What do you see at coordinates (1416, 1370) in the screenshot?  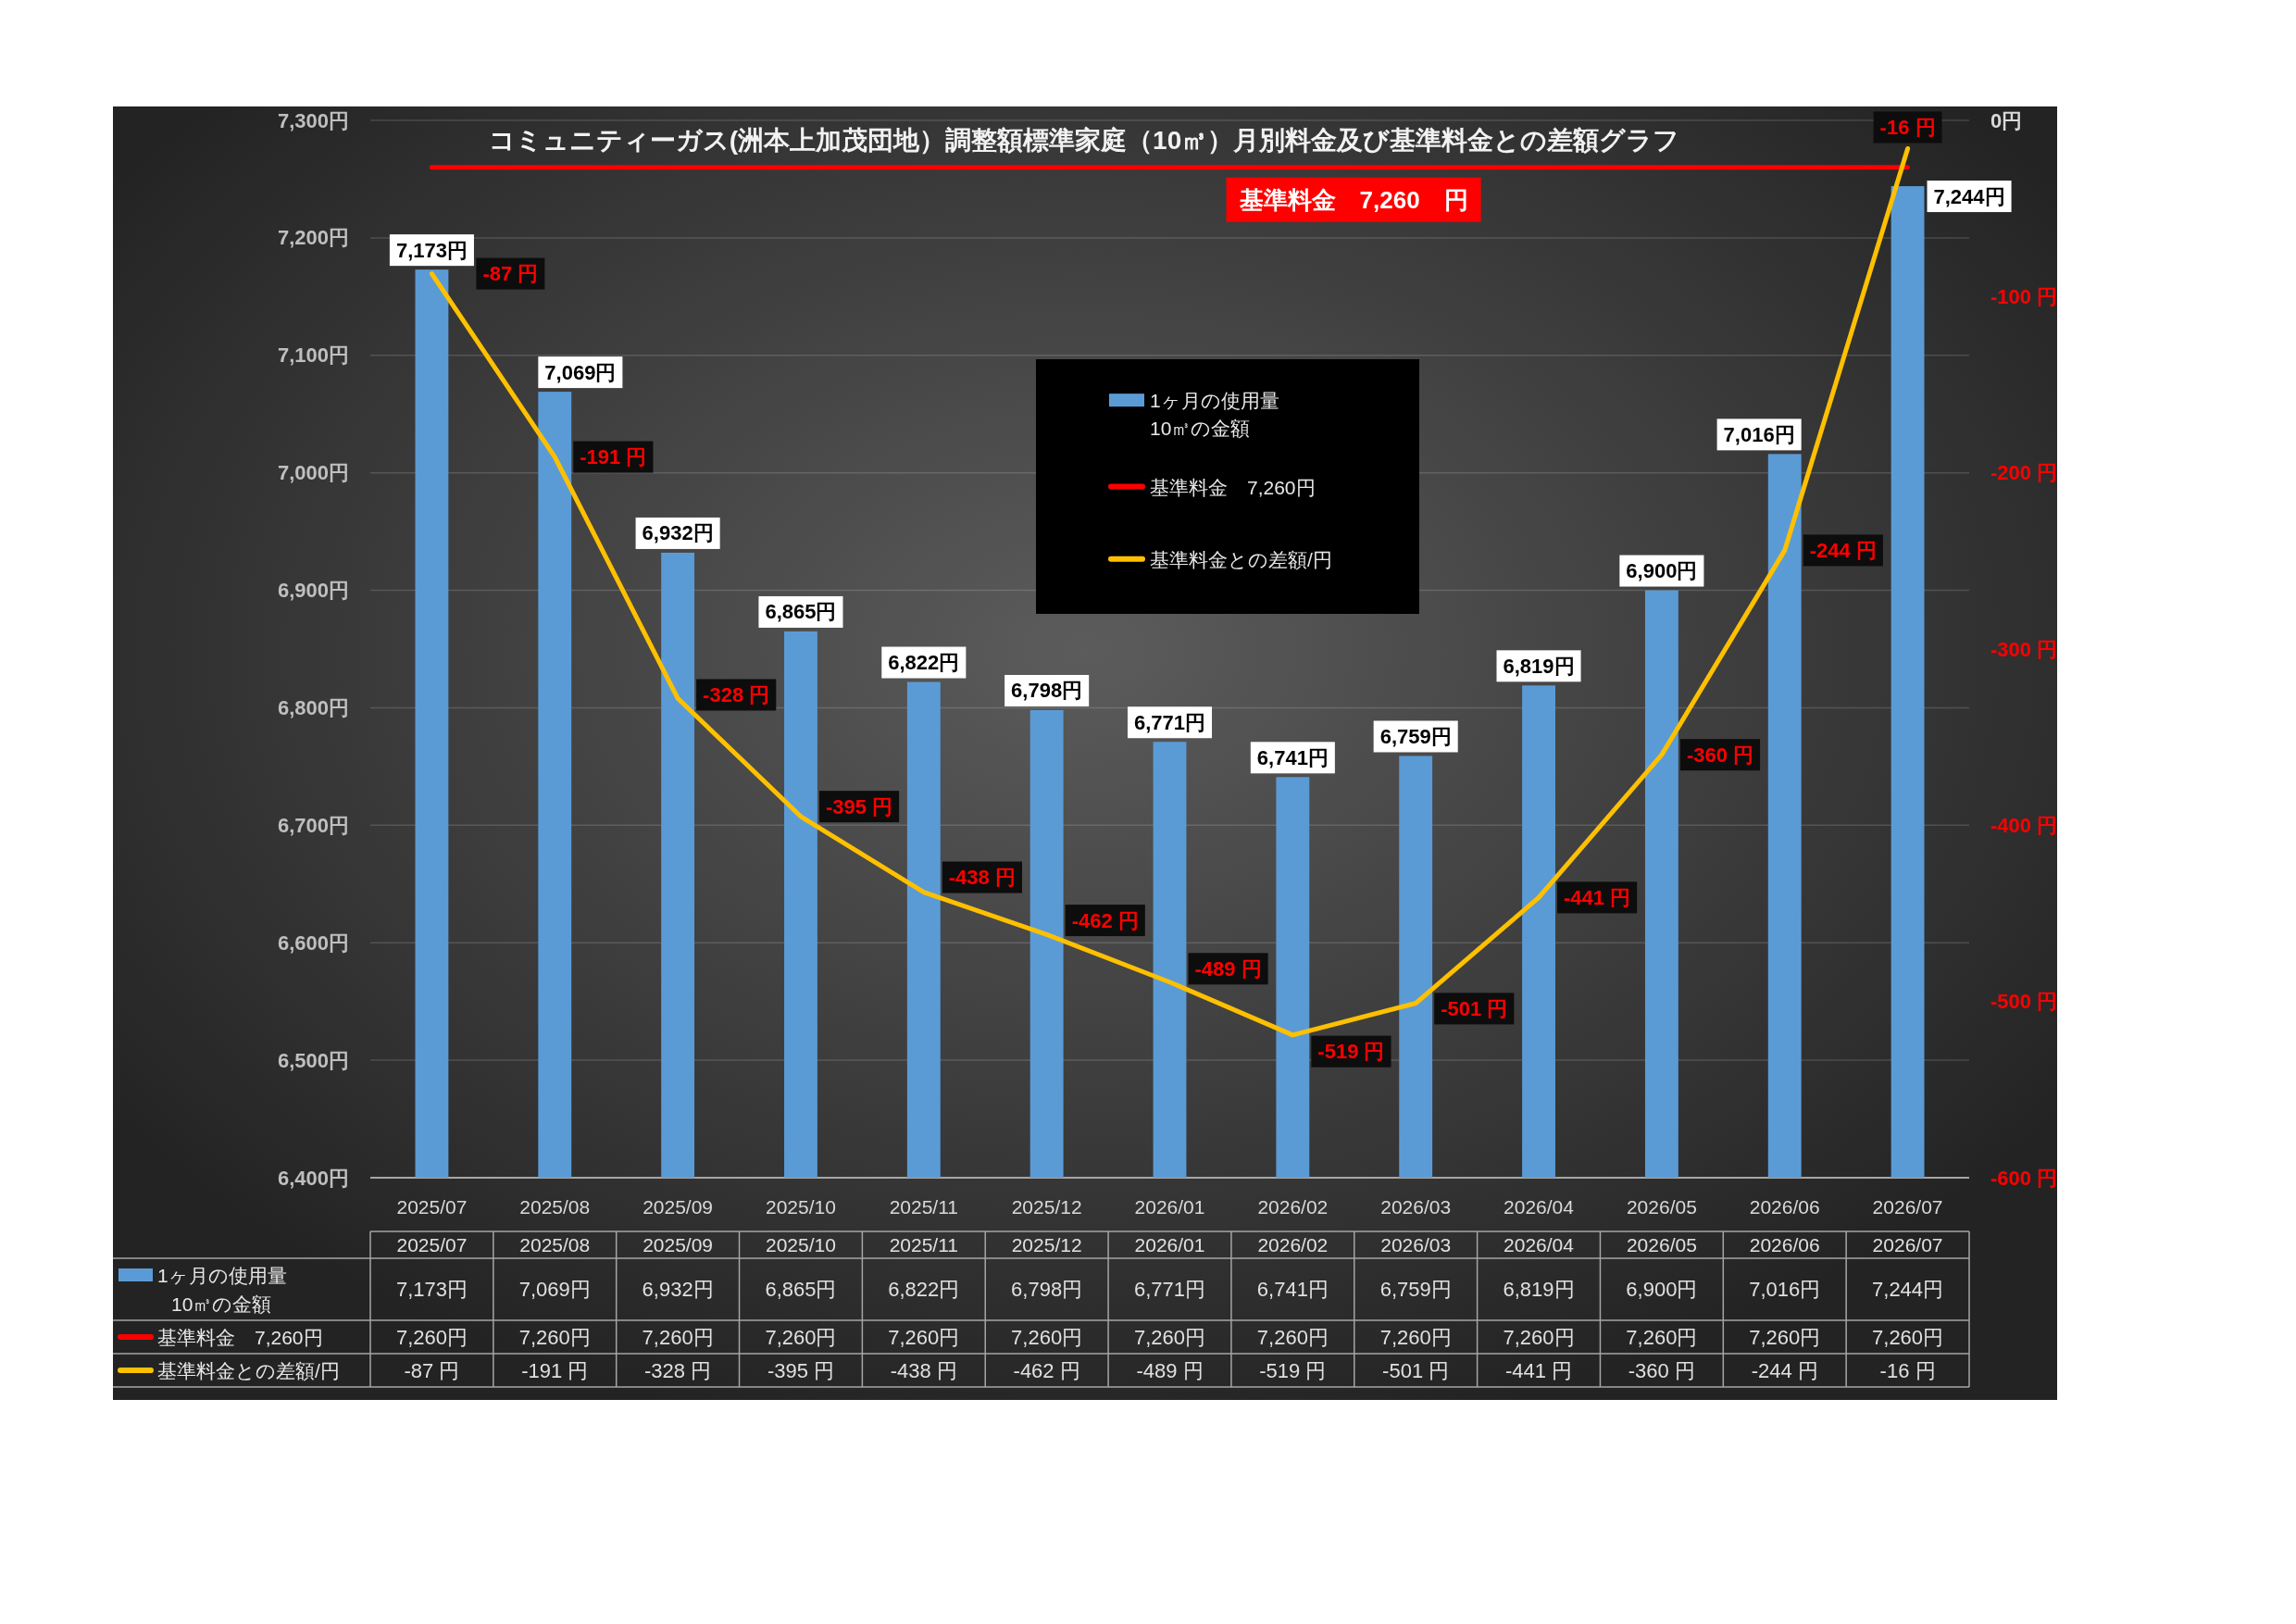 I see `data-label: -501 円` at bounding box center [1416, 1370].